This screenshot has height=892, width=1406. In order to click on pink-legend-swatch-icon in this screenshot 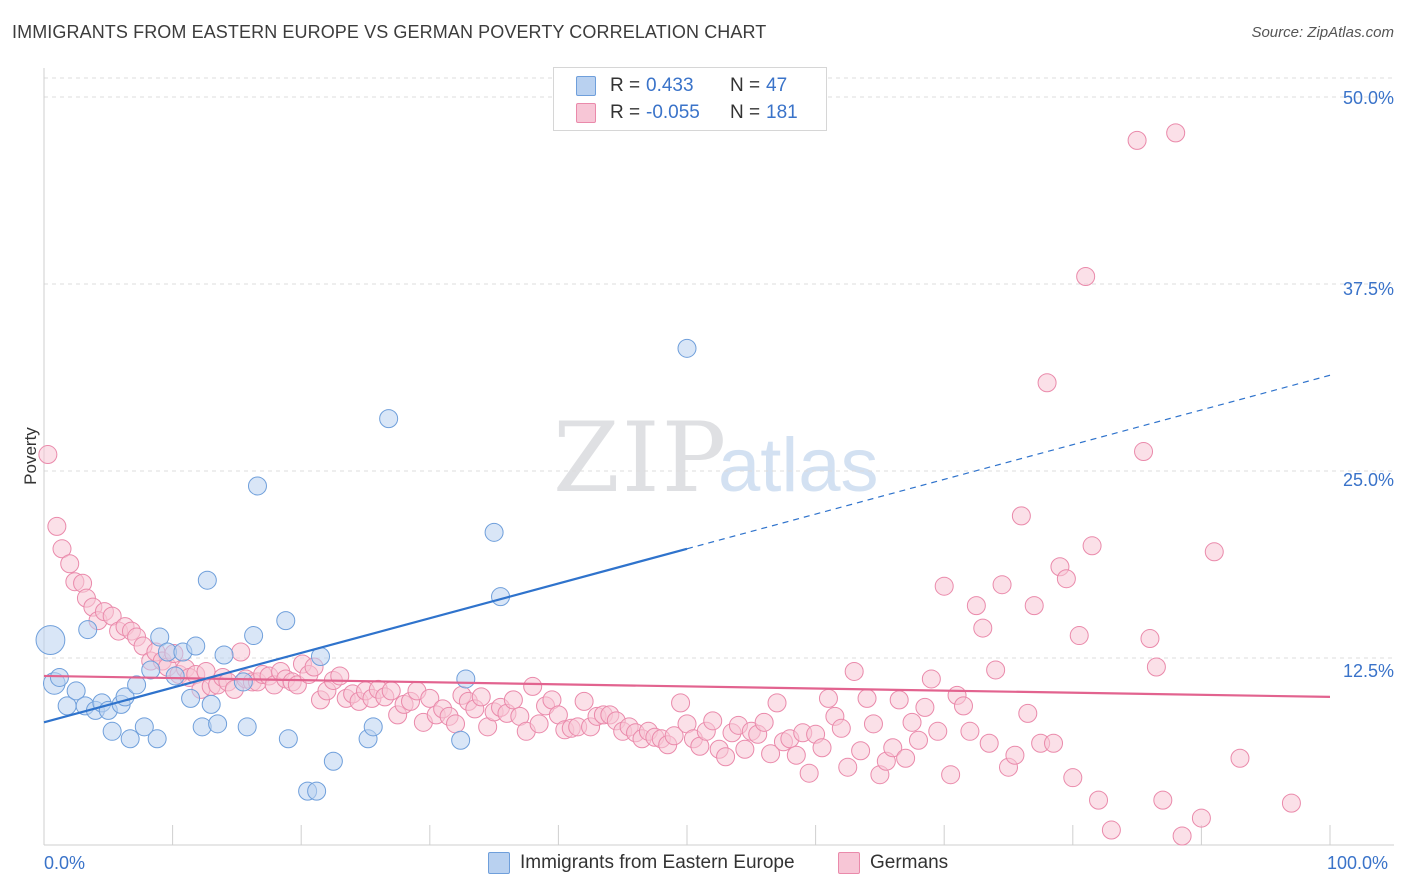, I will do `click(849, 863)`.